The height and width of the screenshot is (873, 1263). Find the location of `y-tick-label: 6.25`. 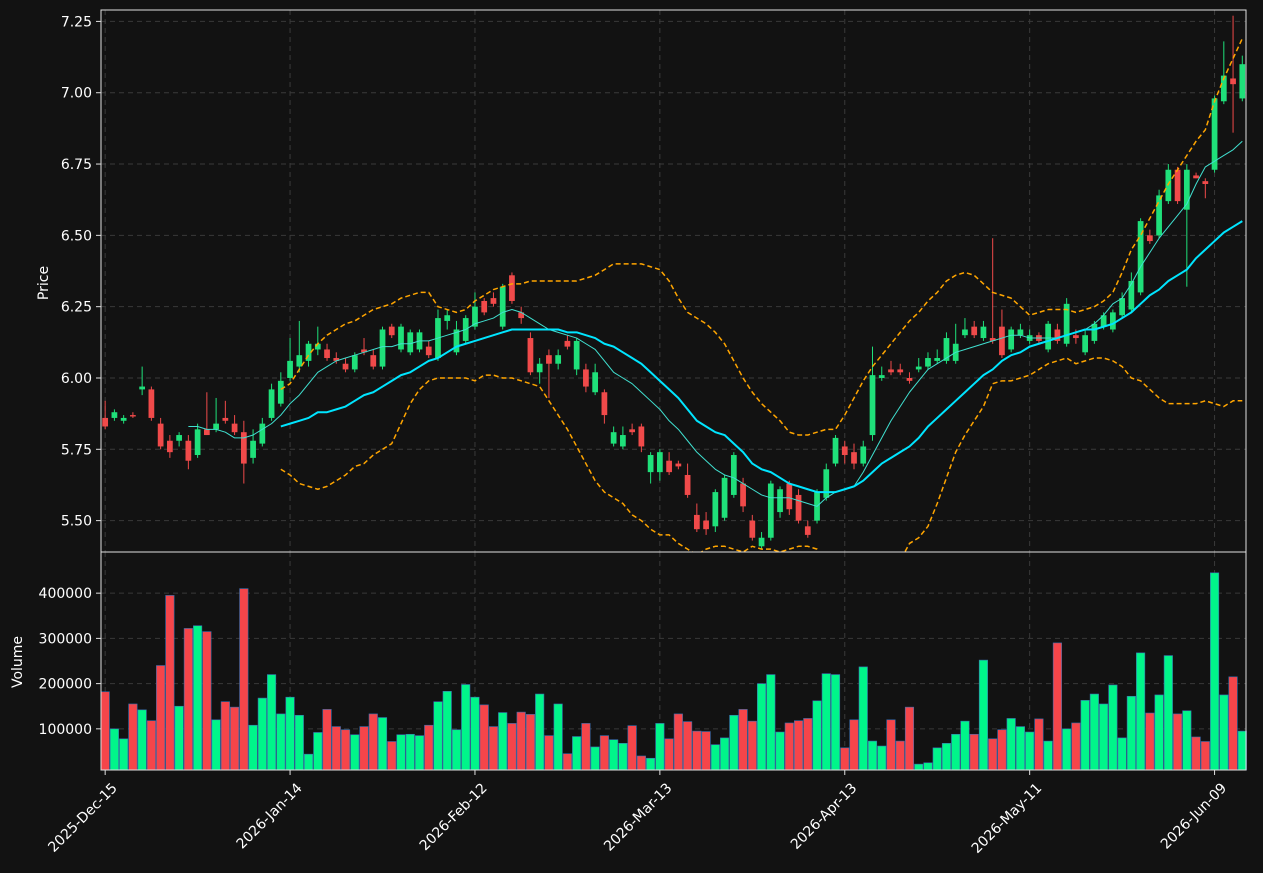

y-tick-label: 6.25 is located at coordinates (76, 308).